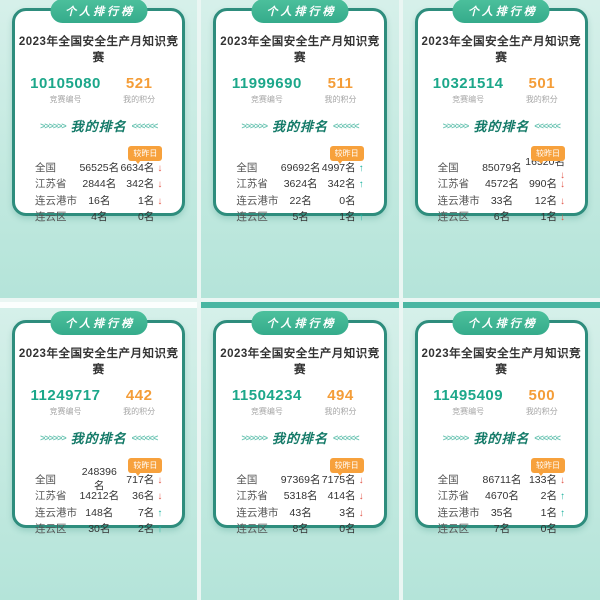 The width and height of the screenshot is (600, 600). What do you see at coordinates (340, 83) in the screenshot?
I see `my-score: 511` at bounding box center [340, 83].